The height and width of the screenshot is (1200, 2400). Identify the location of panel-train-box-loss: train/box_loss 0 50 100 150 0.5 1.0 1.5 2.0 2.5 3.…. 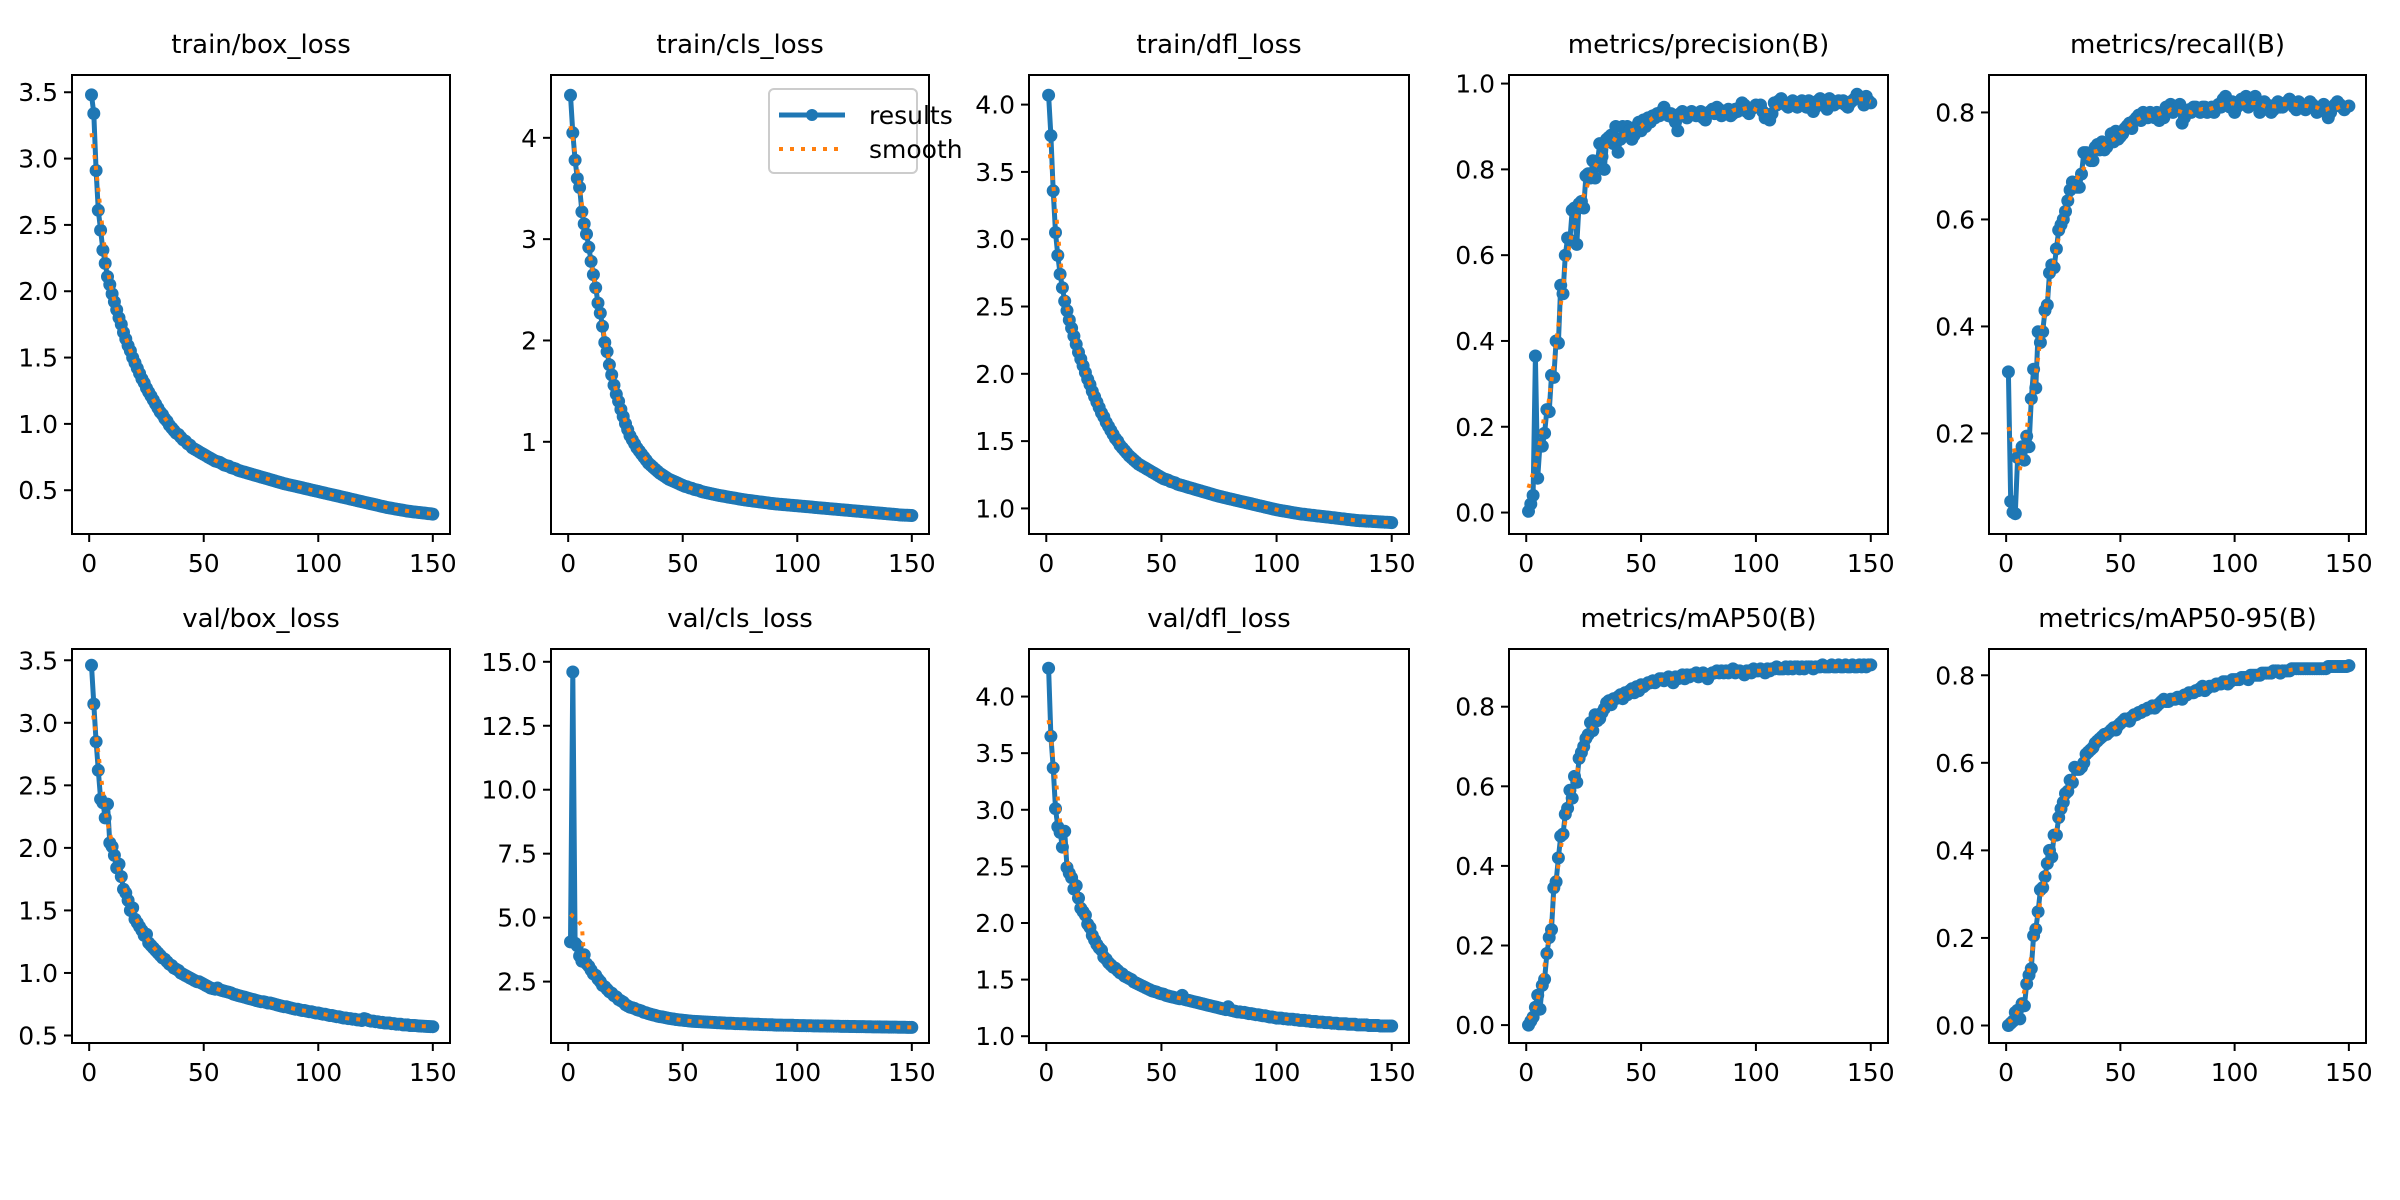
(237, 304).